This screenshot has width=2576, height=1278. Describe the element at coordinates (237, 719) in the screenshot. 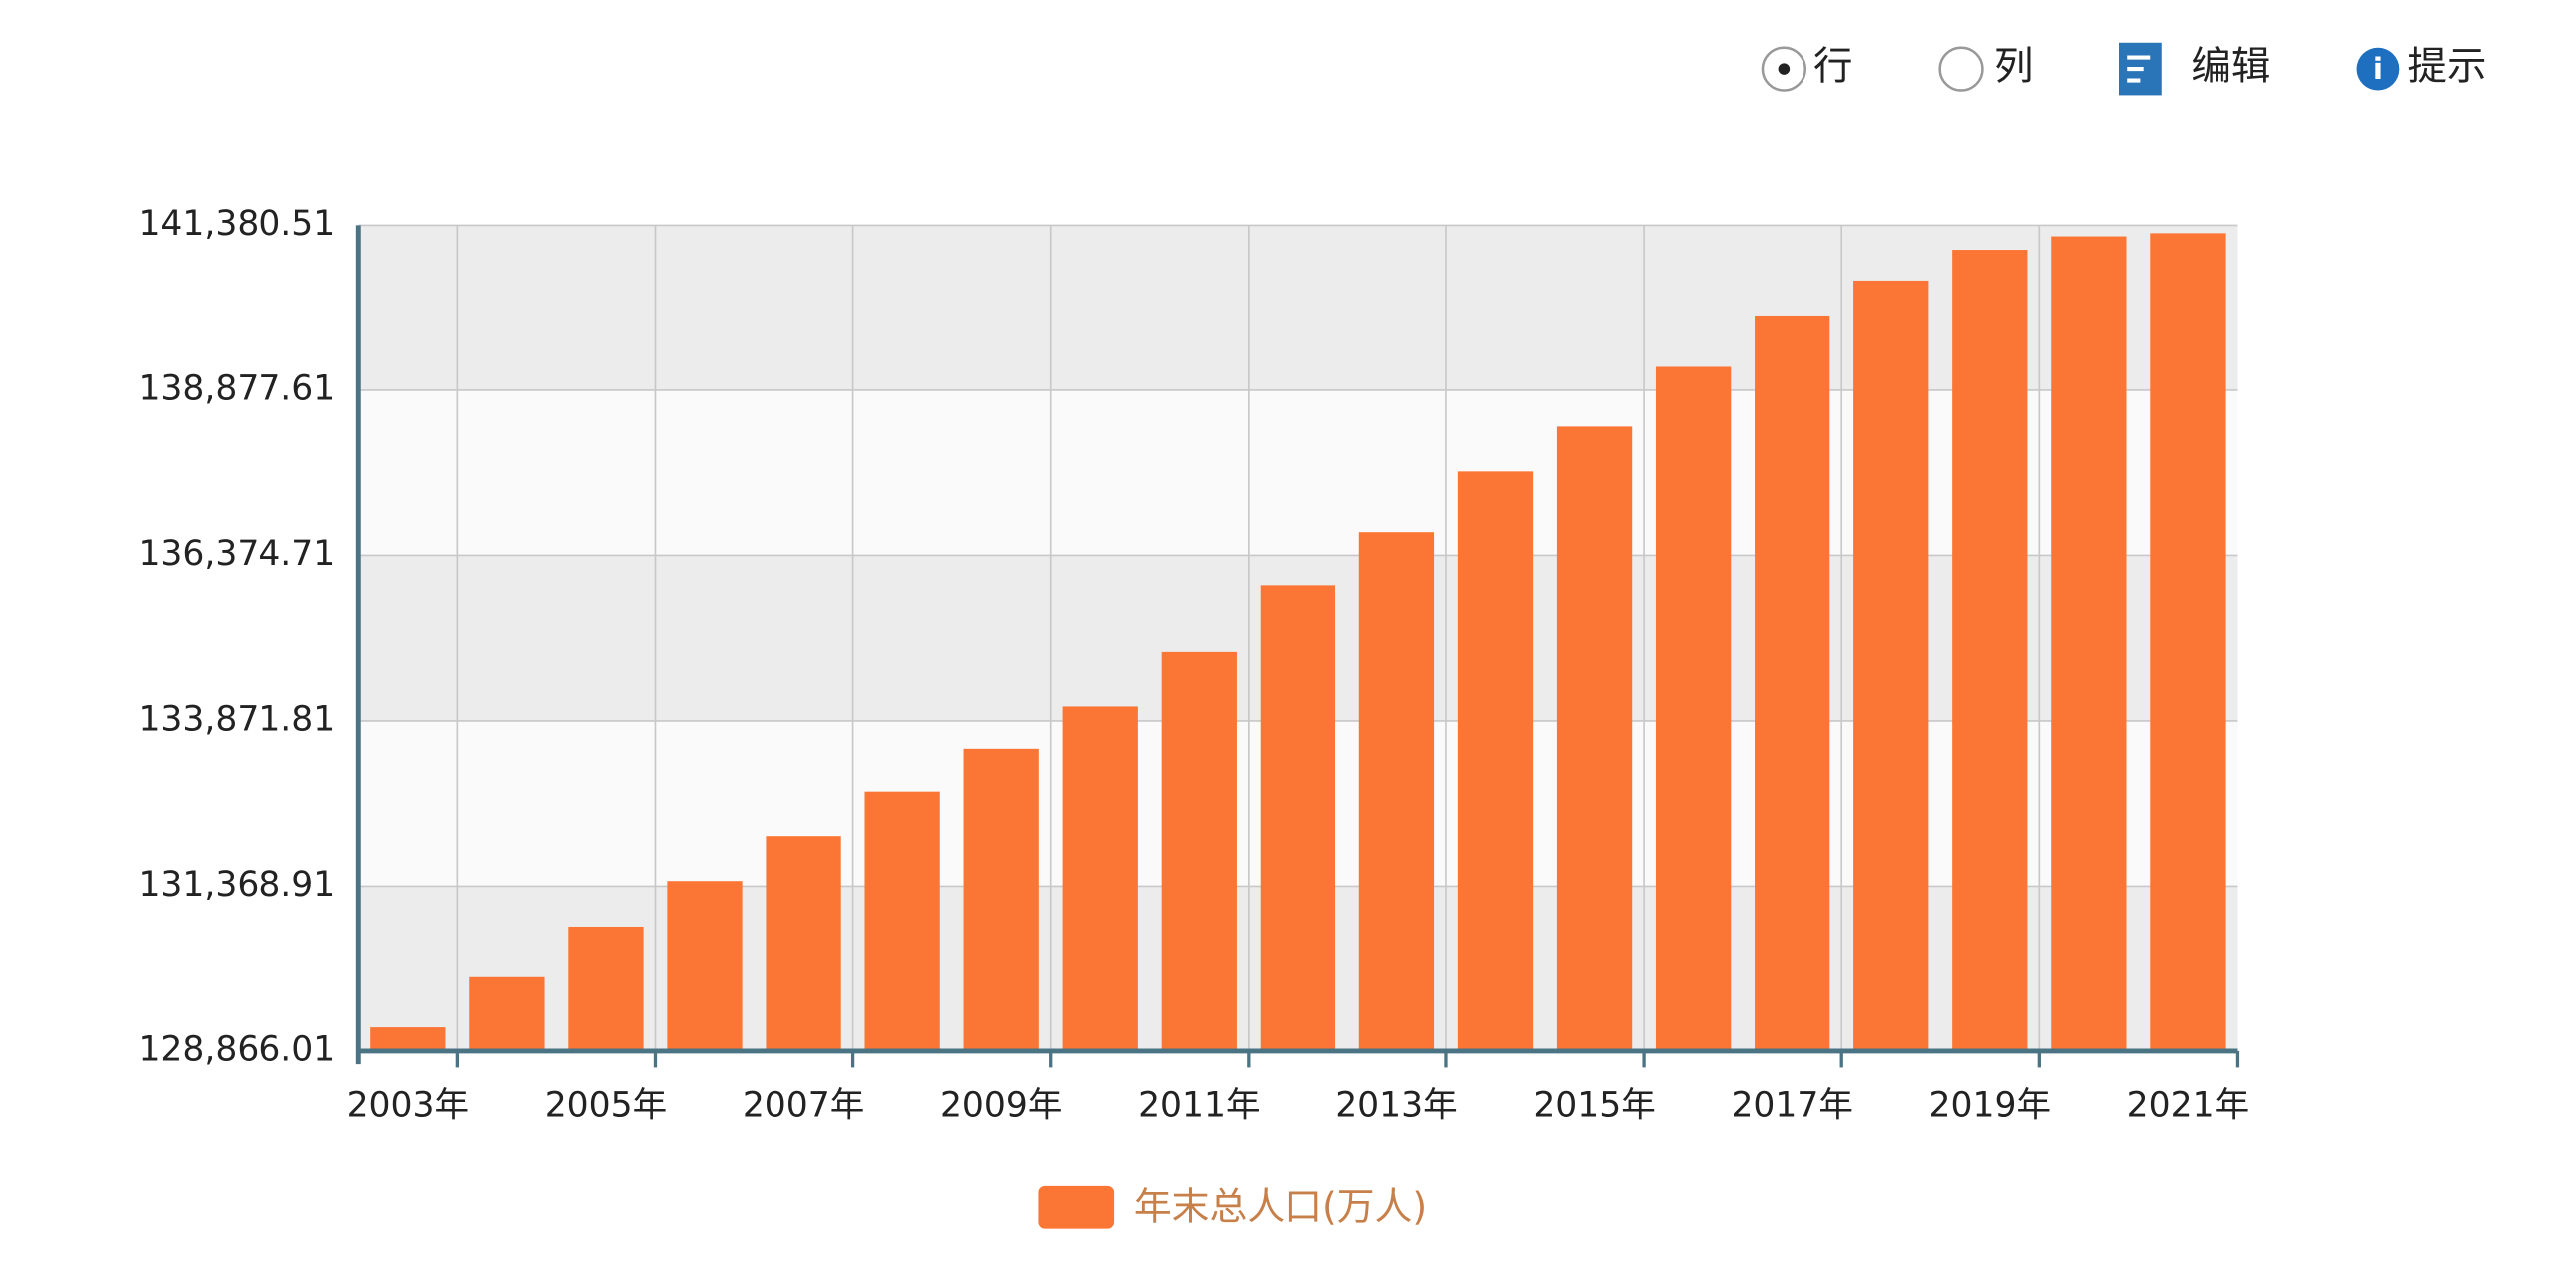

I see `y-tick-label: 133,871.81` at that location.